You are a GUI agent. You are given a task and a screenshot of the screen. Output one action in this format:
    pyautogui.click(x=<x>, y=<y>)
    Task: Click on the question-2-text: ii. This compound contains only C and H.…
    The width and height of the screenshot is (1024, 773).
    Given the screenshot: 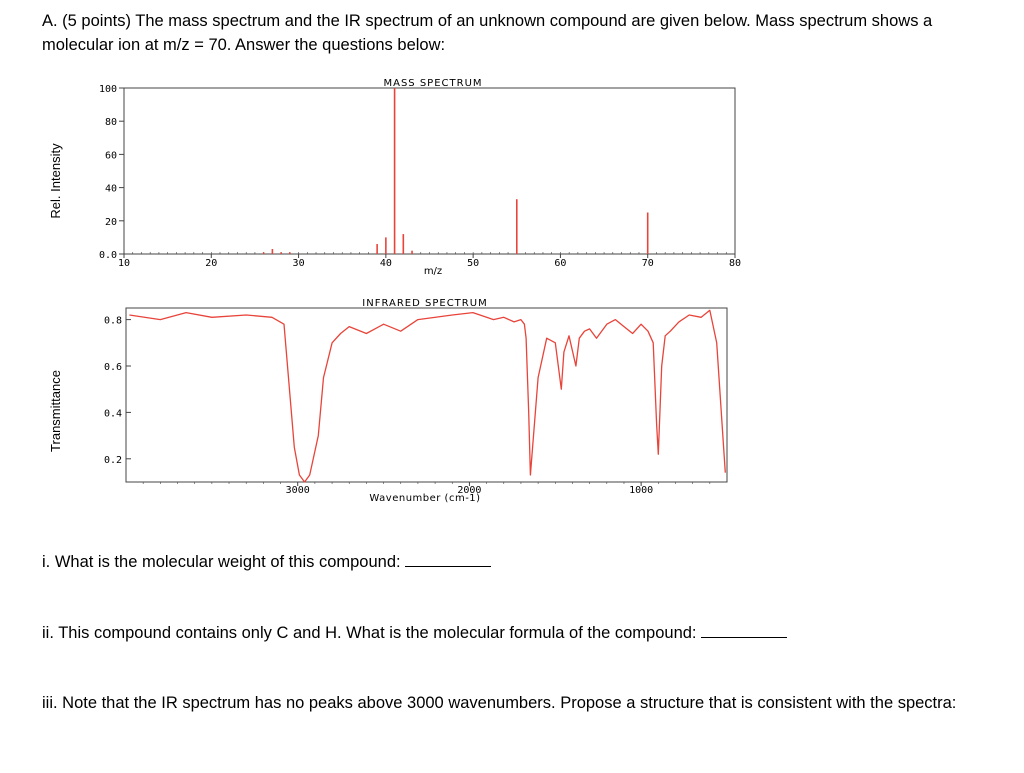 What is the action you would take?
    pyautogui.click(x=369, y=633)
    